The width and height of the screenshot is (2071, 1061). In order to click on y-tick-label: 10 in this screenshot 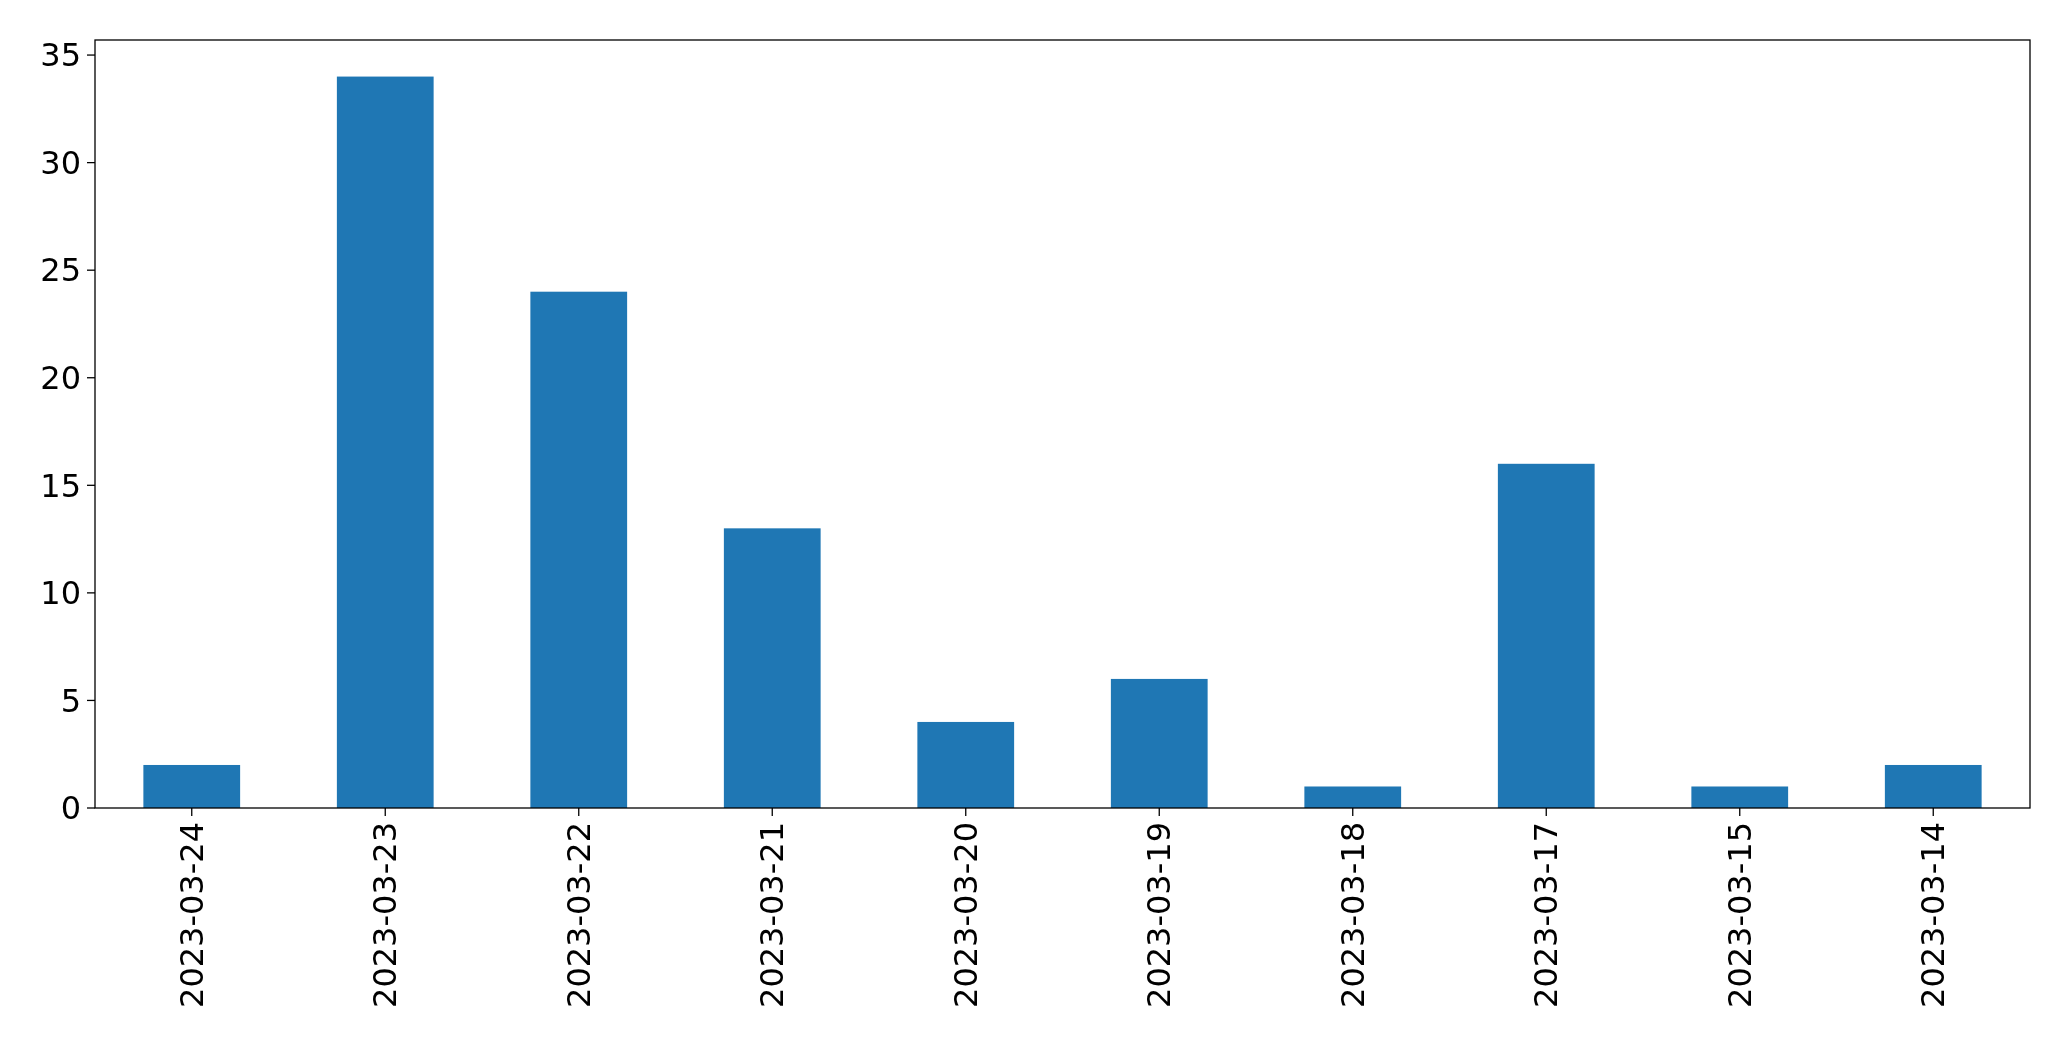, I will do `click(60, 593)`.